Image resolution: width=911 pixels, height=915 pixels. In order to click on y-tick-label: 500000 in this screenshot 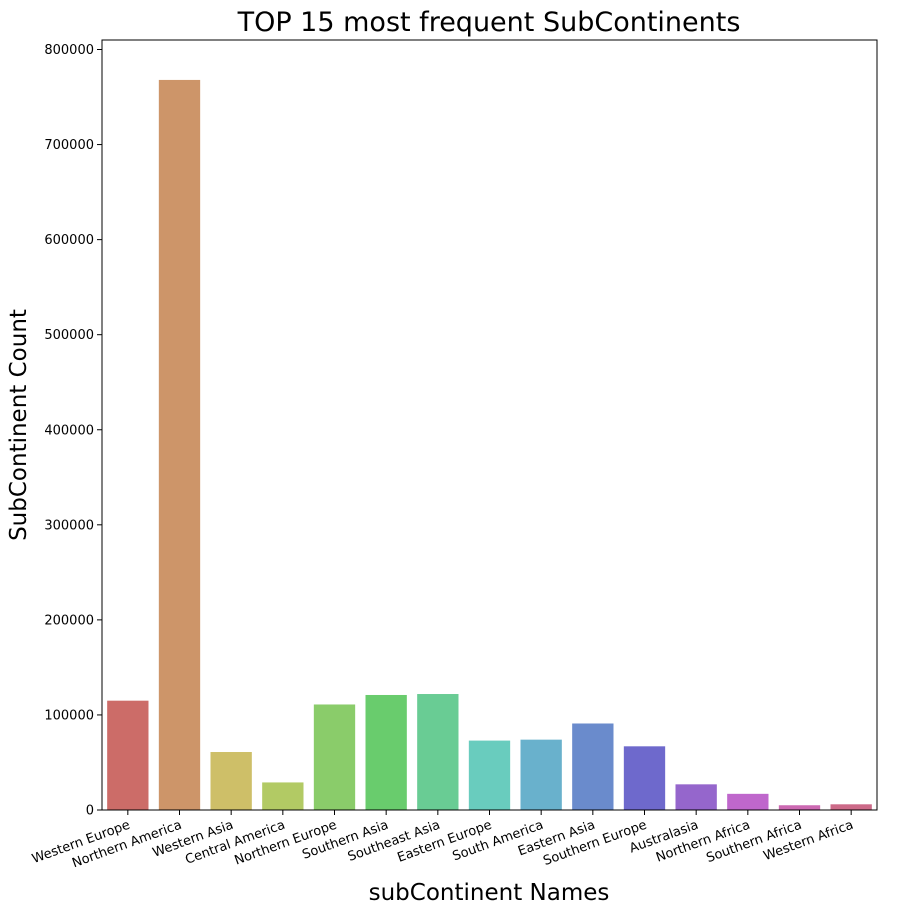, I will do `click(69, 335)`.